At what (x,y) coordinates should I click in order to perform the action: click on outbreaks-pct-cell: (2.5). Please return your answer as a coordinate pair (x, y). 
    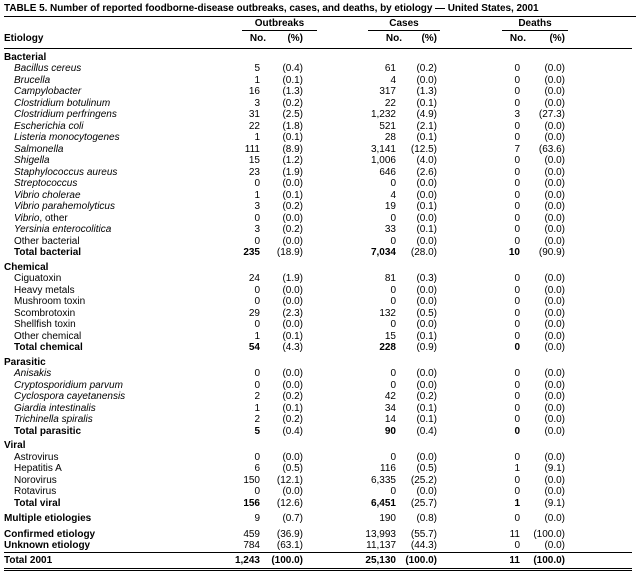
    Looking at the image, I should click on (292, 114).